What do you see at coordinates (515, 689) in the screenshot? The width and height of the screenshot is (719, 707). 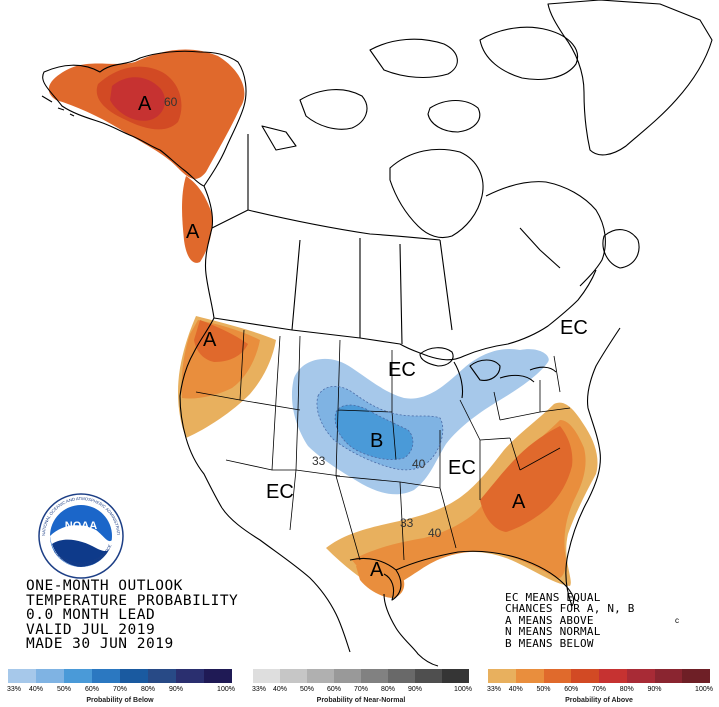 I see `scale-above-tick: 40%` at bounding box center [515, 689].